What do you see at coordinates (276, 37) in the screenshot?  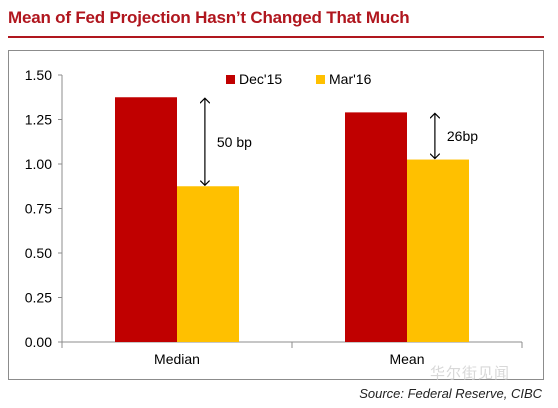 I see `title-underline` at bounding box center [276, 37].